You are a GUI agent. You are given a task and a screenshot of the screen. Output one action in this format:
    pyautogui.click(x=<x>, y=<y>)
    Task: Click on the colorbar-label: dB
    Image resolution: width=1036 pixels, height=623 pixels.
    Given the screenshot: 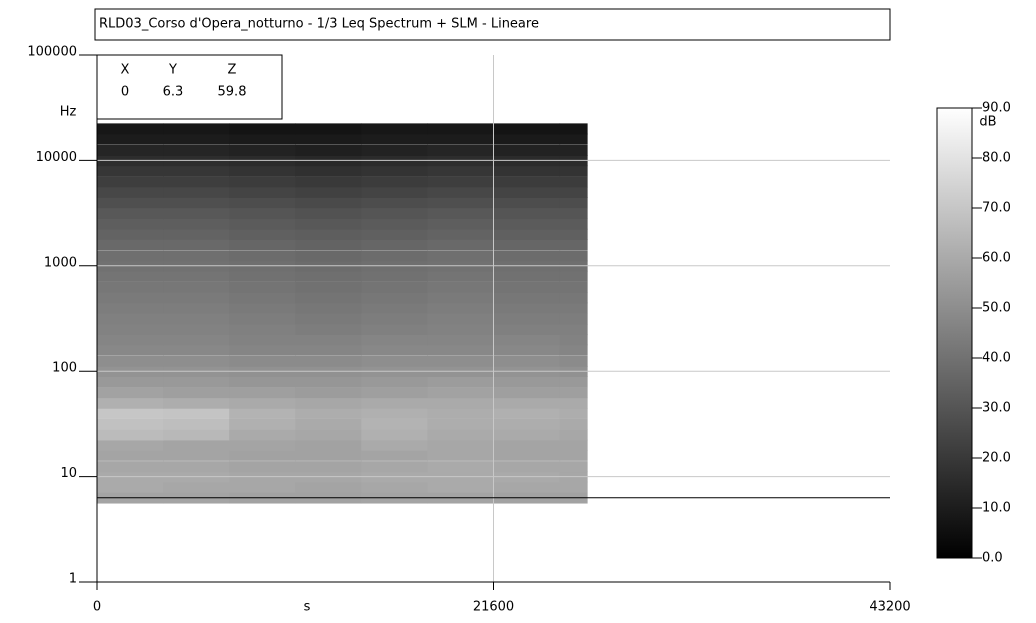 What is the action you would take?
    pyautogui.click(x=987, y=122)
    